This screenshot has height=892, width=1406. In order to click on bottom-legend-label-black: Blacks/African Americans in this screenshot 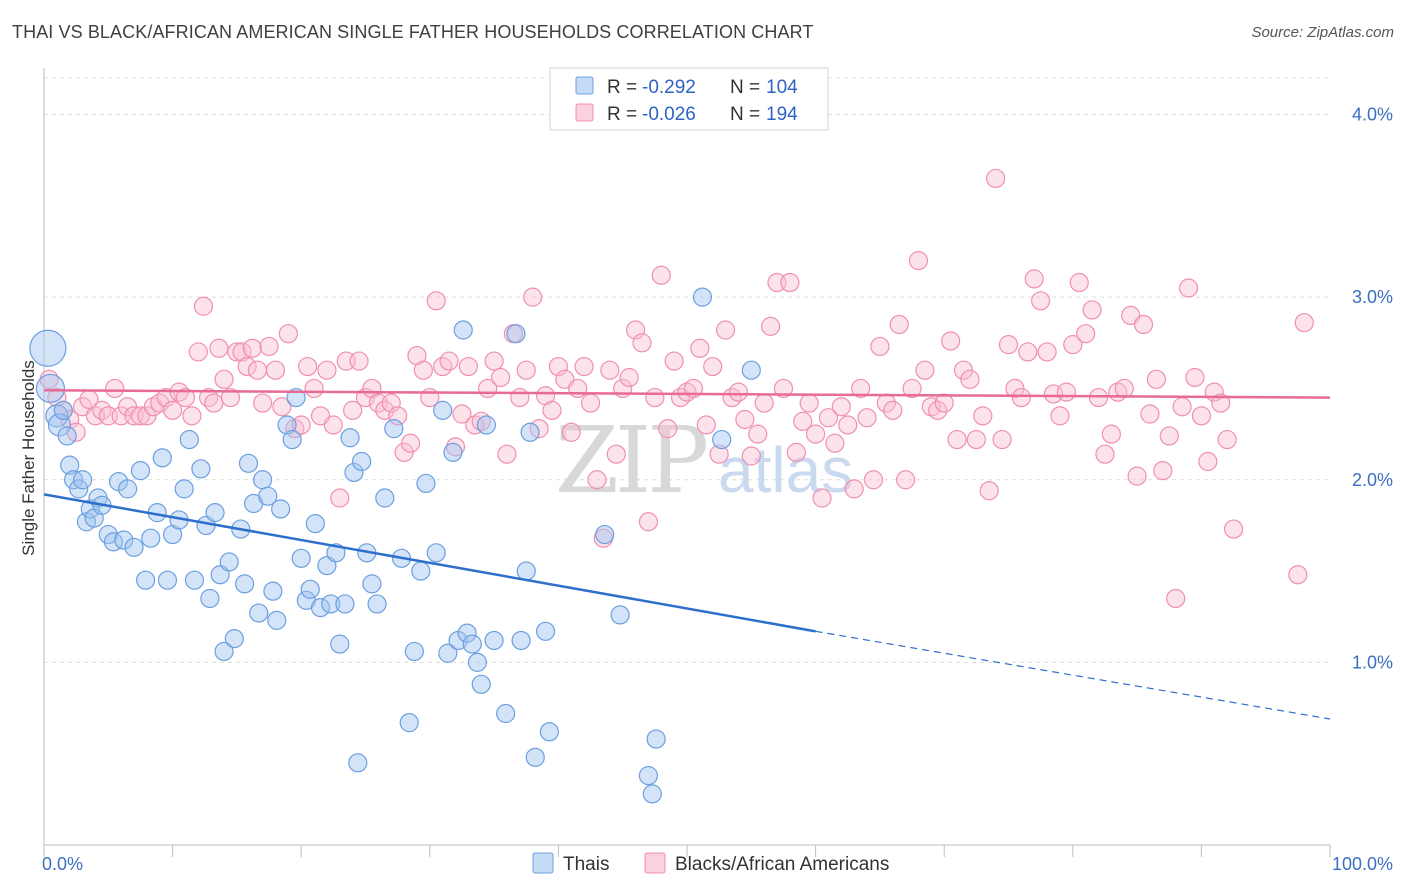, I will do `click(782, 864)`.